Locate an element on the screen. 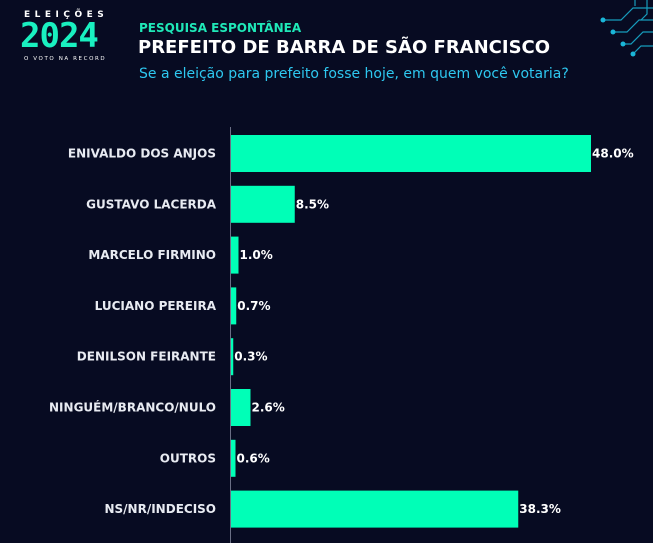  poll-type-label: PESQUISA ESPONTÂNEA is located at coordinates (220, 28).